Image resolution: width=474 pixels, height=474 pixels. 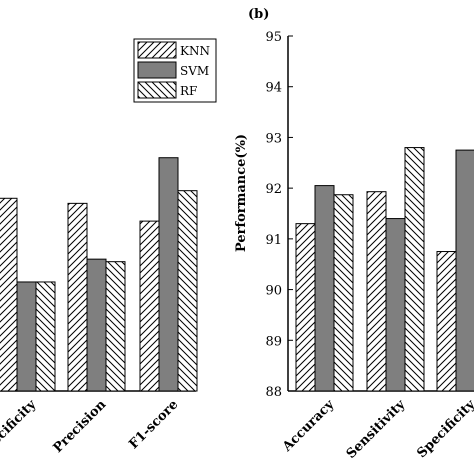 I want to click on bar-svm-f1-score, so click(x=168, y=274).